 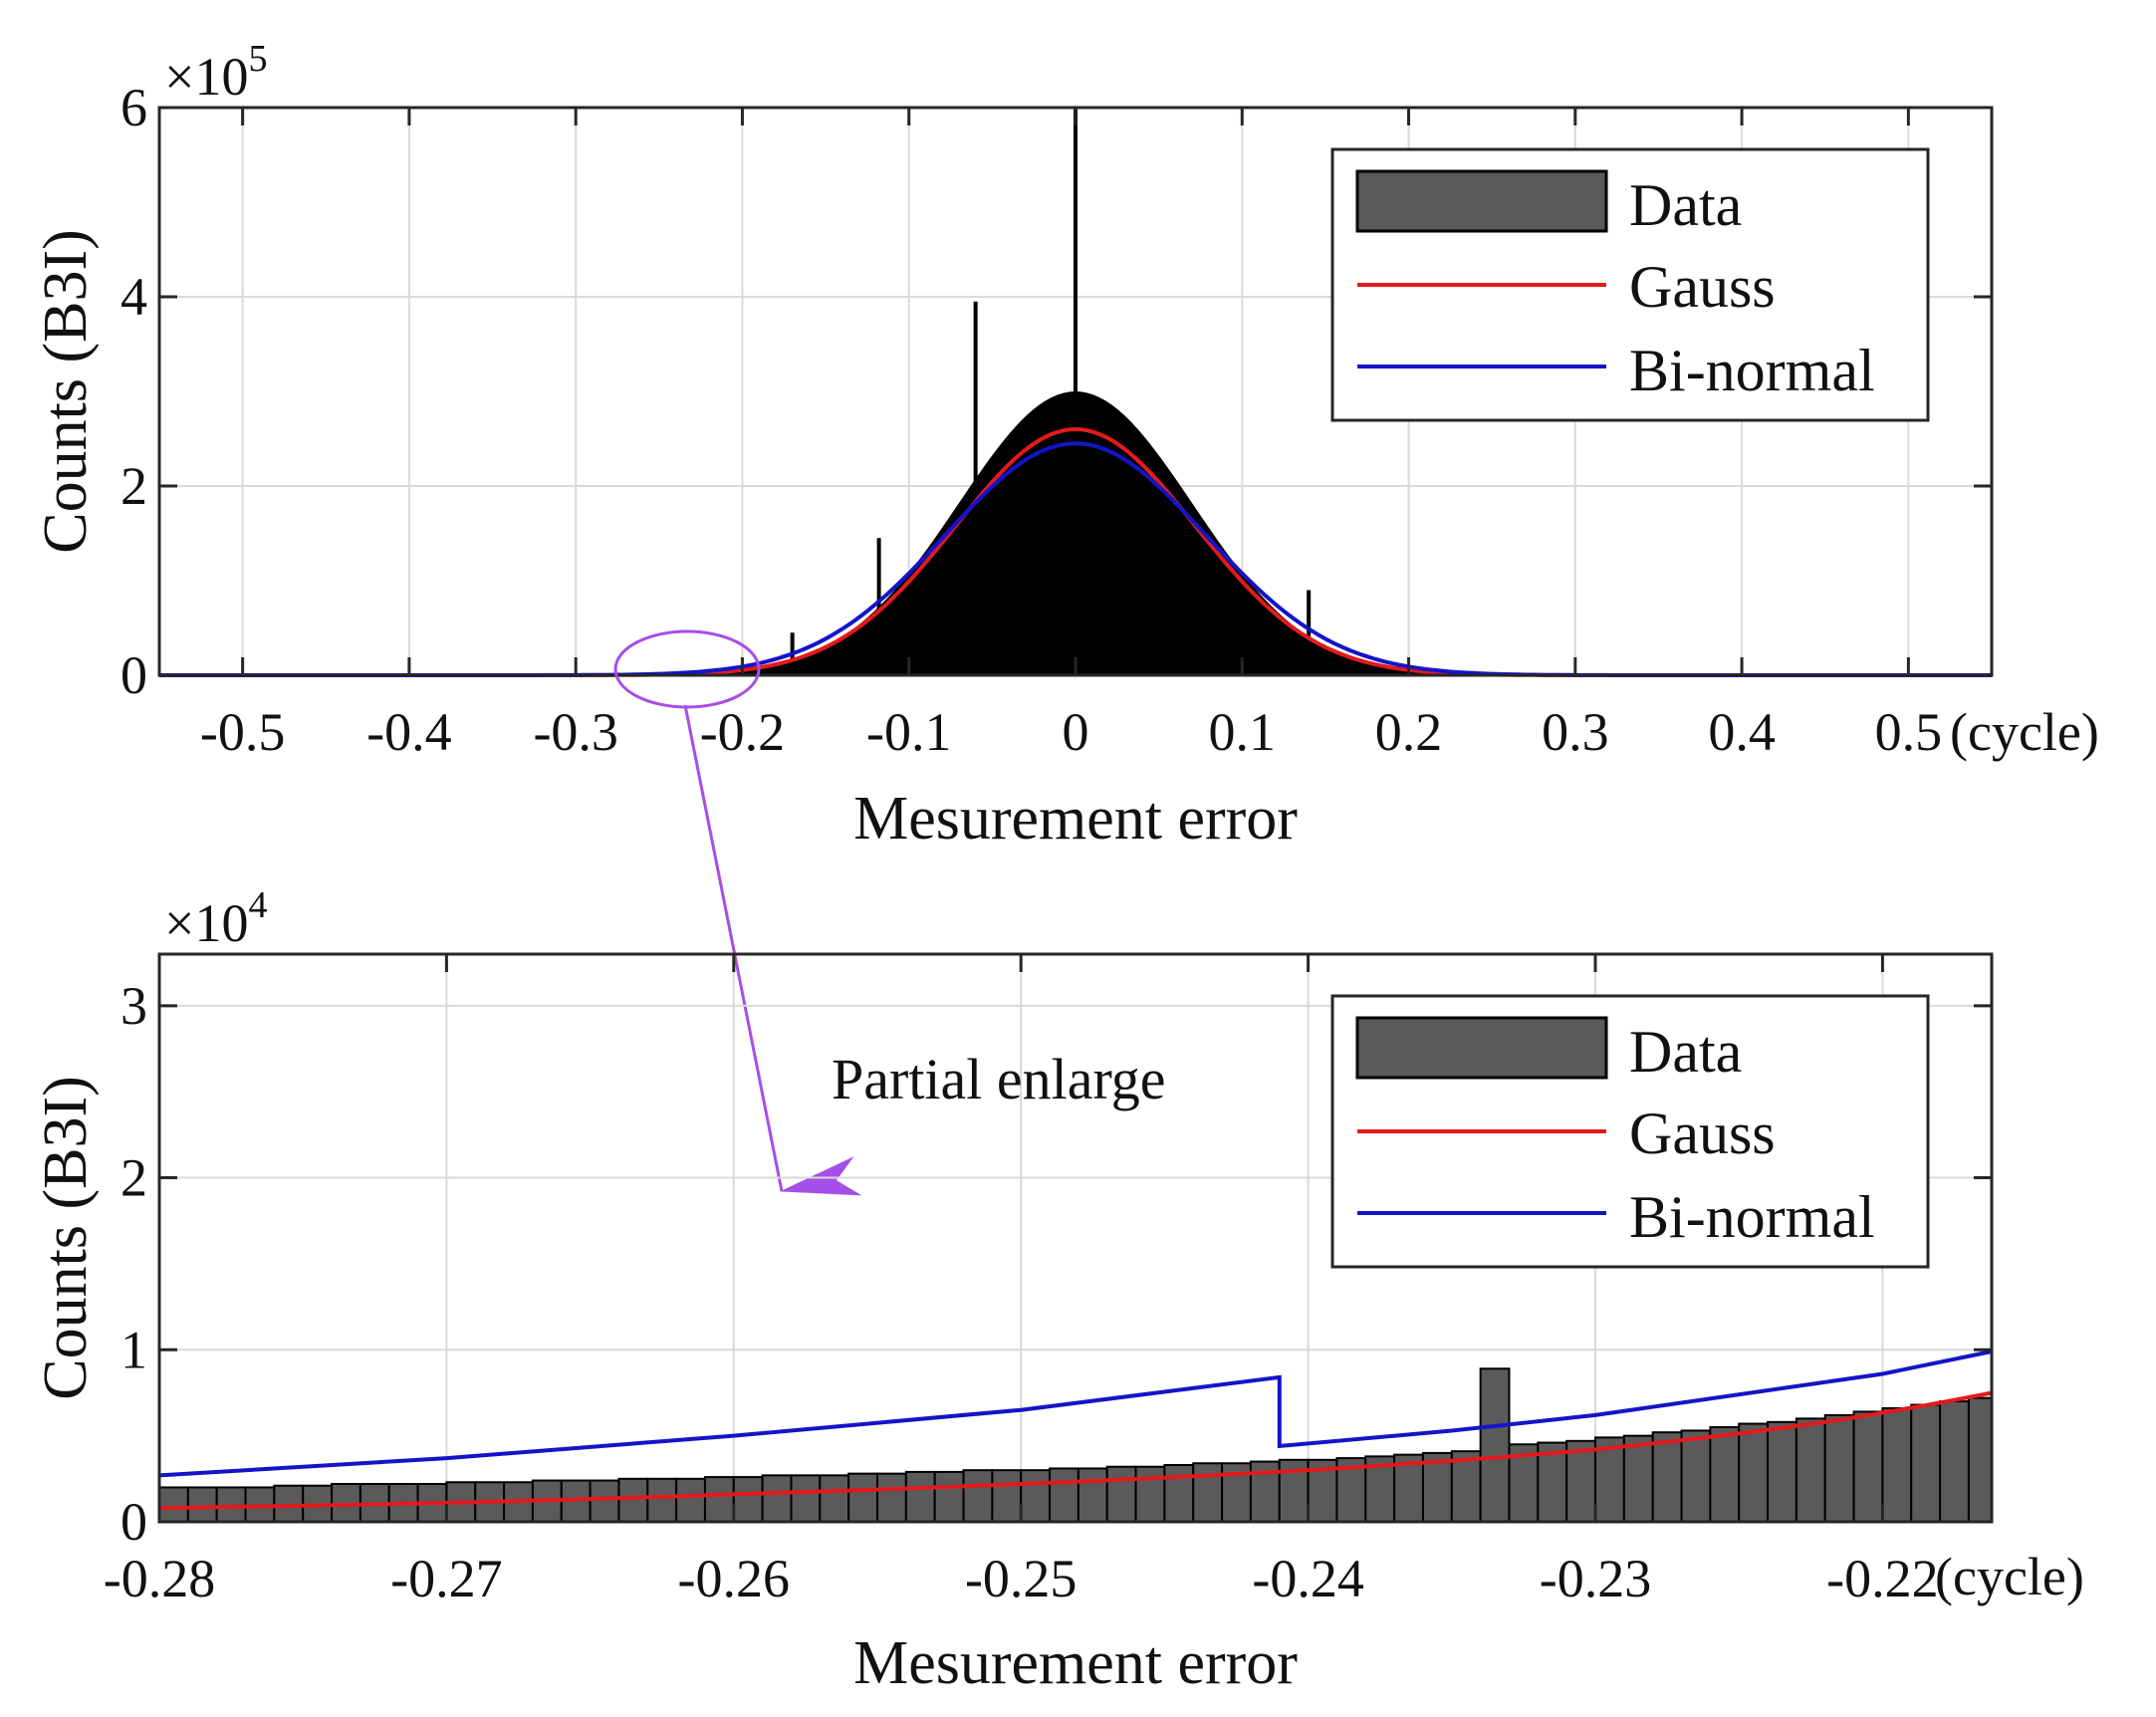 What do you see at coordinates (66, 1238) in the screenshot?
I see `bottom-y-axis-title: Counts (B3I)` at bounding box center [66, 1238].